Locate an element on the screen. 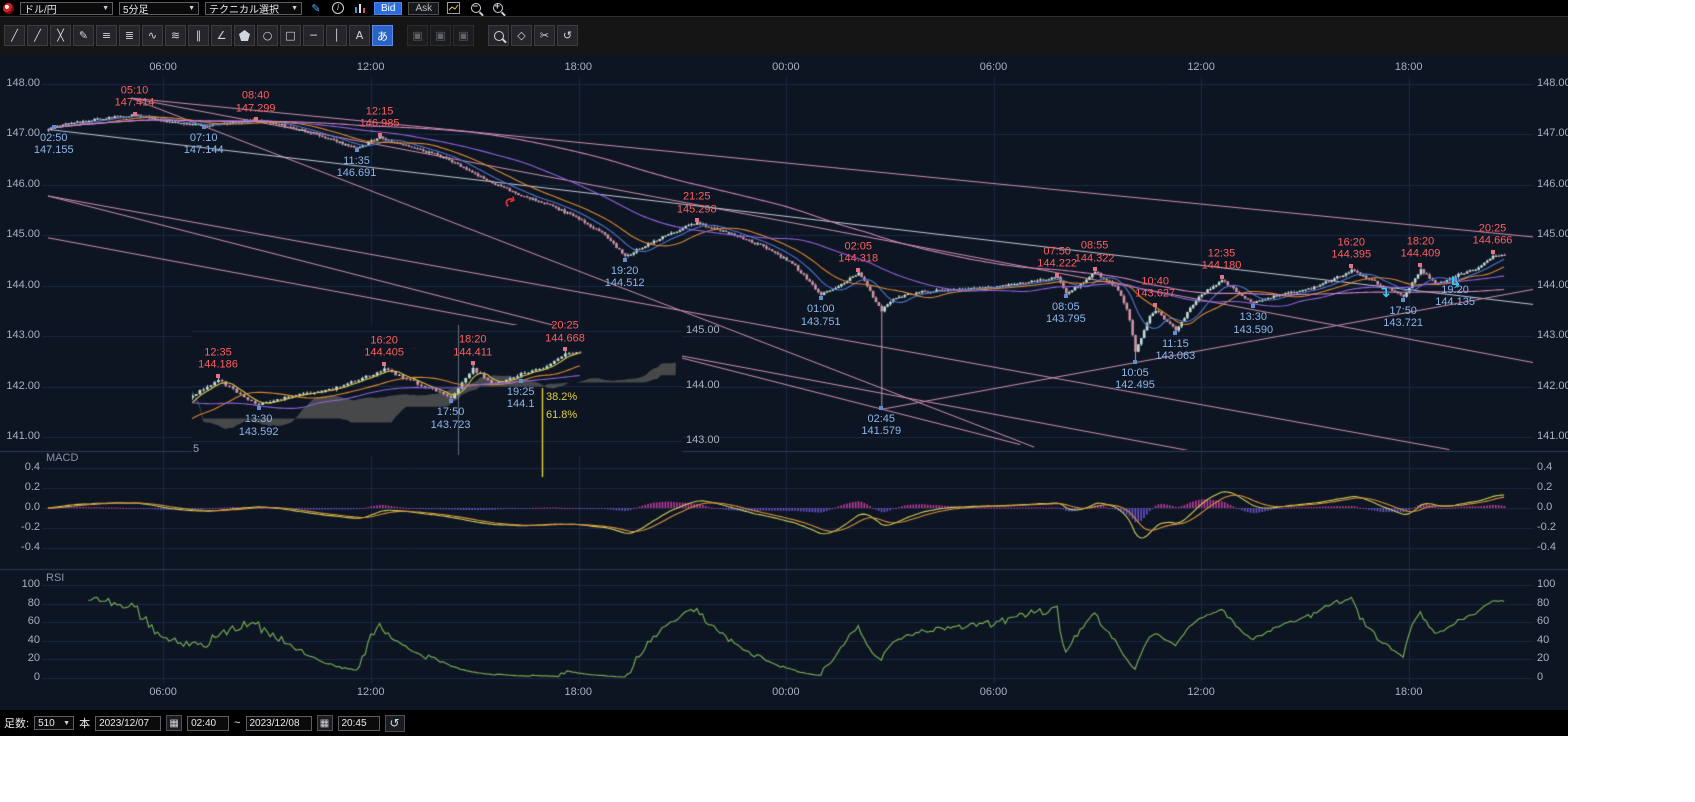  bar-chart-icon is located at coordinates (360, 8).